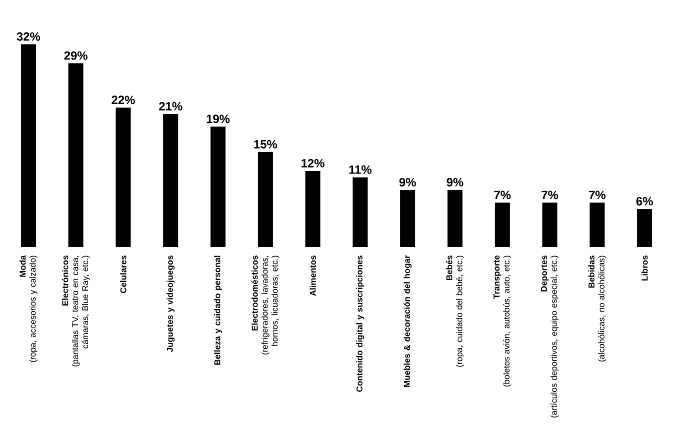  What do you see at coordinates (28, 36) in the screenshot?
I see `data-label: 32%` at bounding box center [28, 36].